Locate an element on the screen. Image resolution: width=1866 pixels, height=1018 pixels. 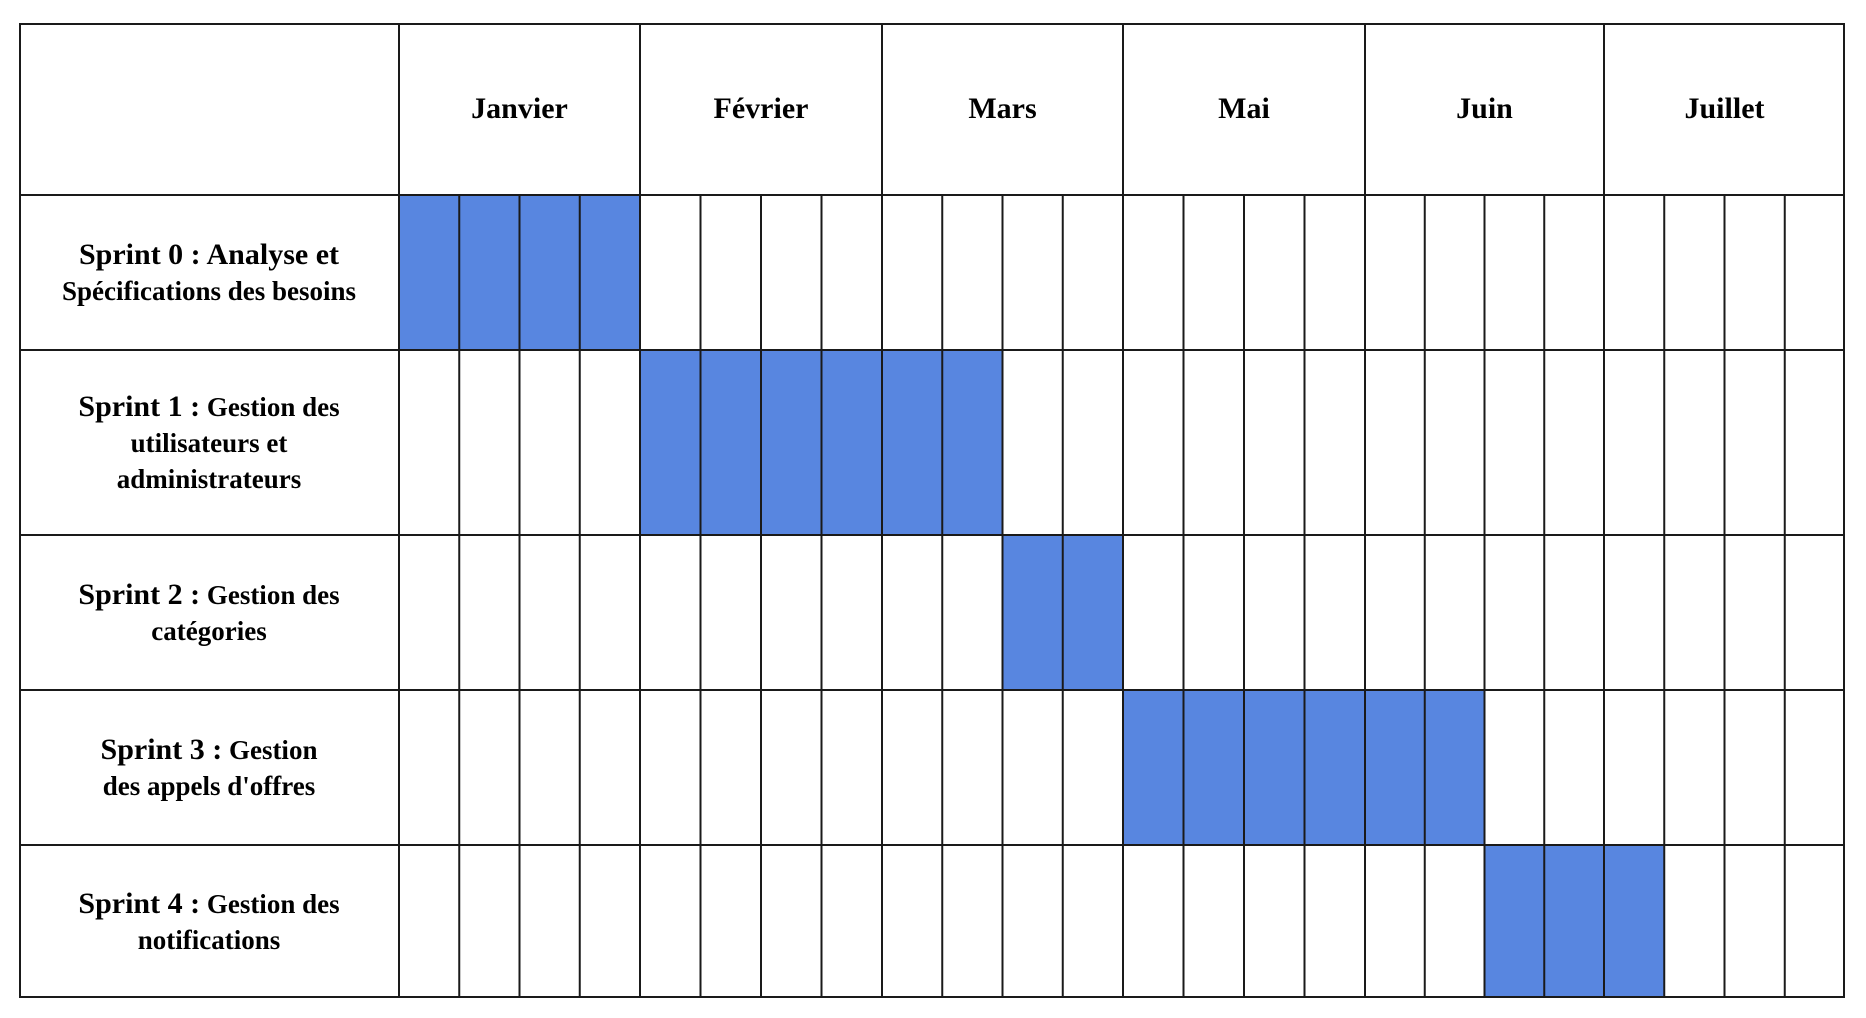
sprint-2-label: Sprint 2 : Gestion des catégories is located at coordinates (209, 612).